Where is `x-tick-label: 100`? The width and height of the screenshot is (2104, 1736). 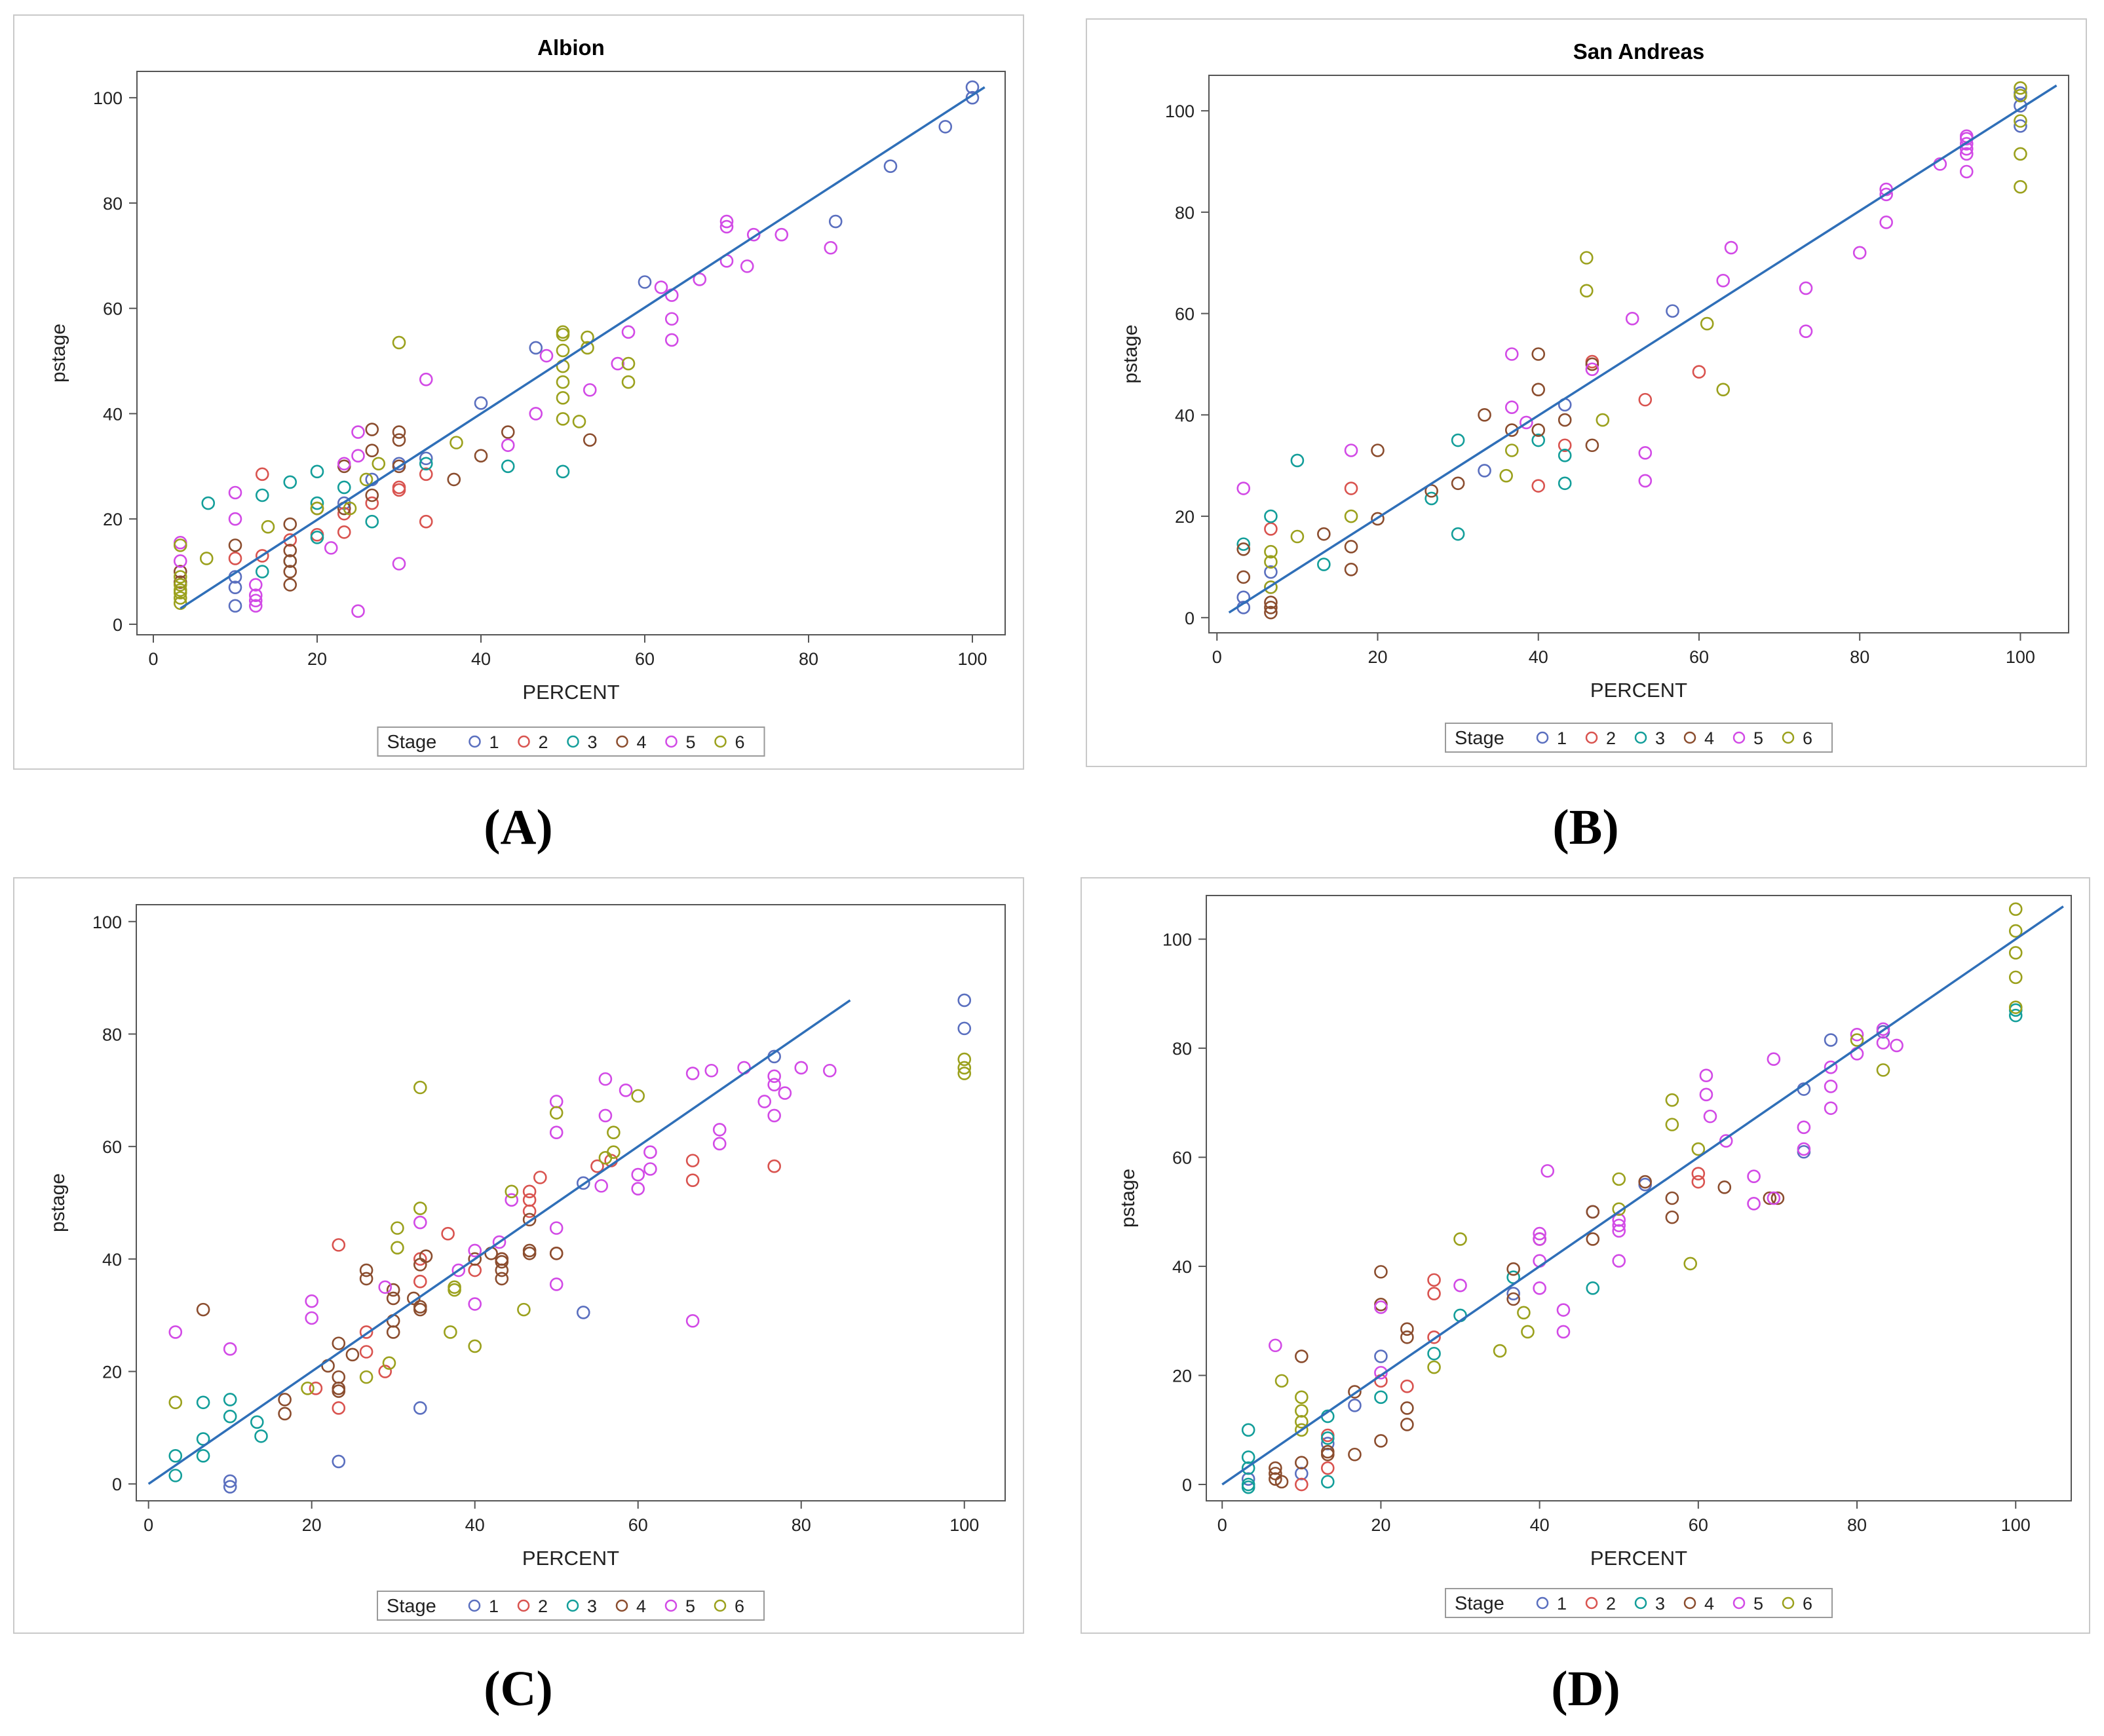 x-tick-label: 100 is located at coordinates (964, 1525).